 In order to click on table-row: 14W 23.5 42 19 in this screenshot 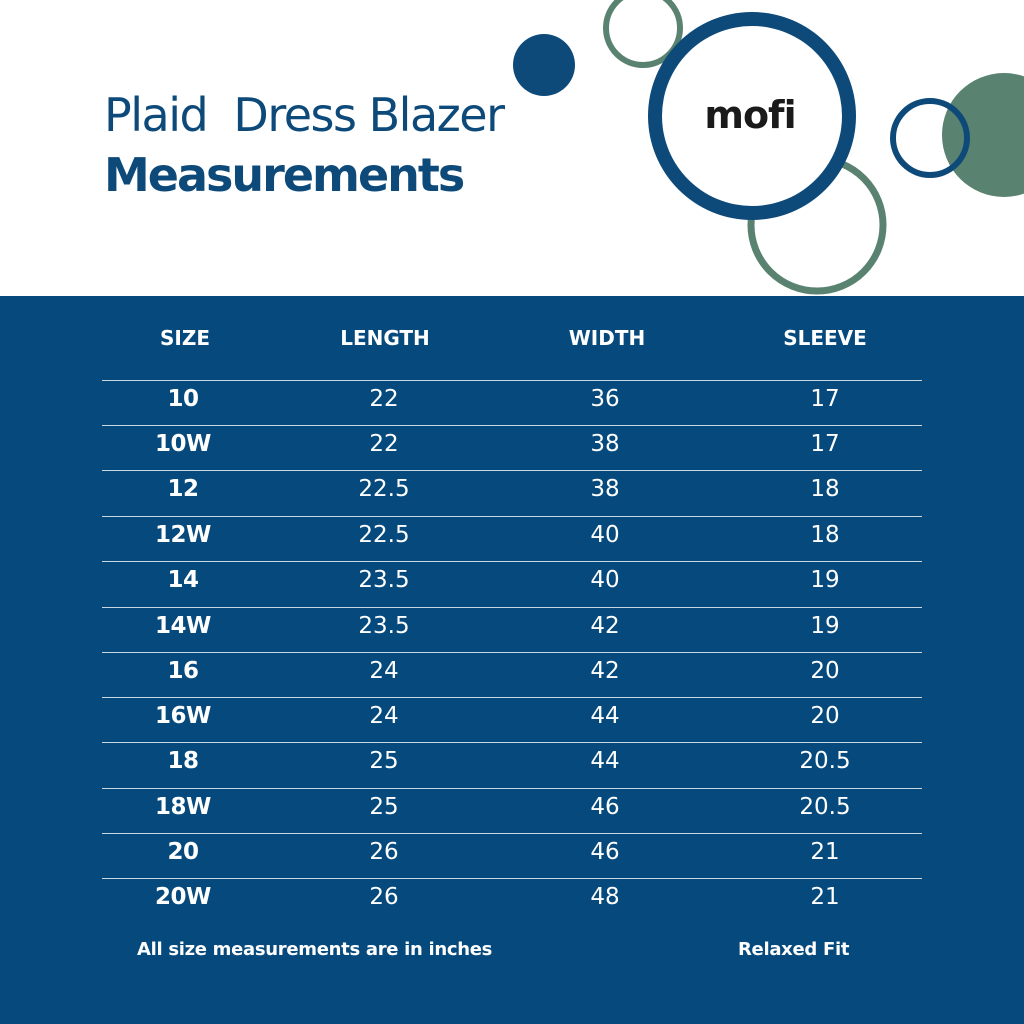, I will do `click(512, 629)`.